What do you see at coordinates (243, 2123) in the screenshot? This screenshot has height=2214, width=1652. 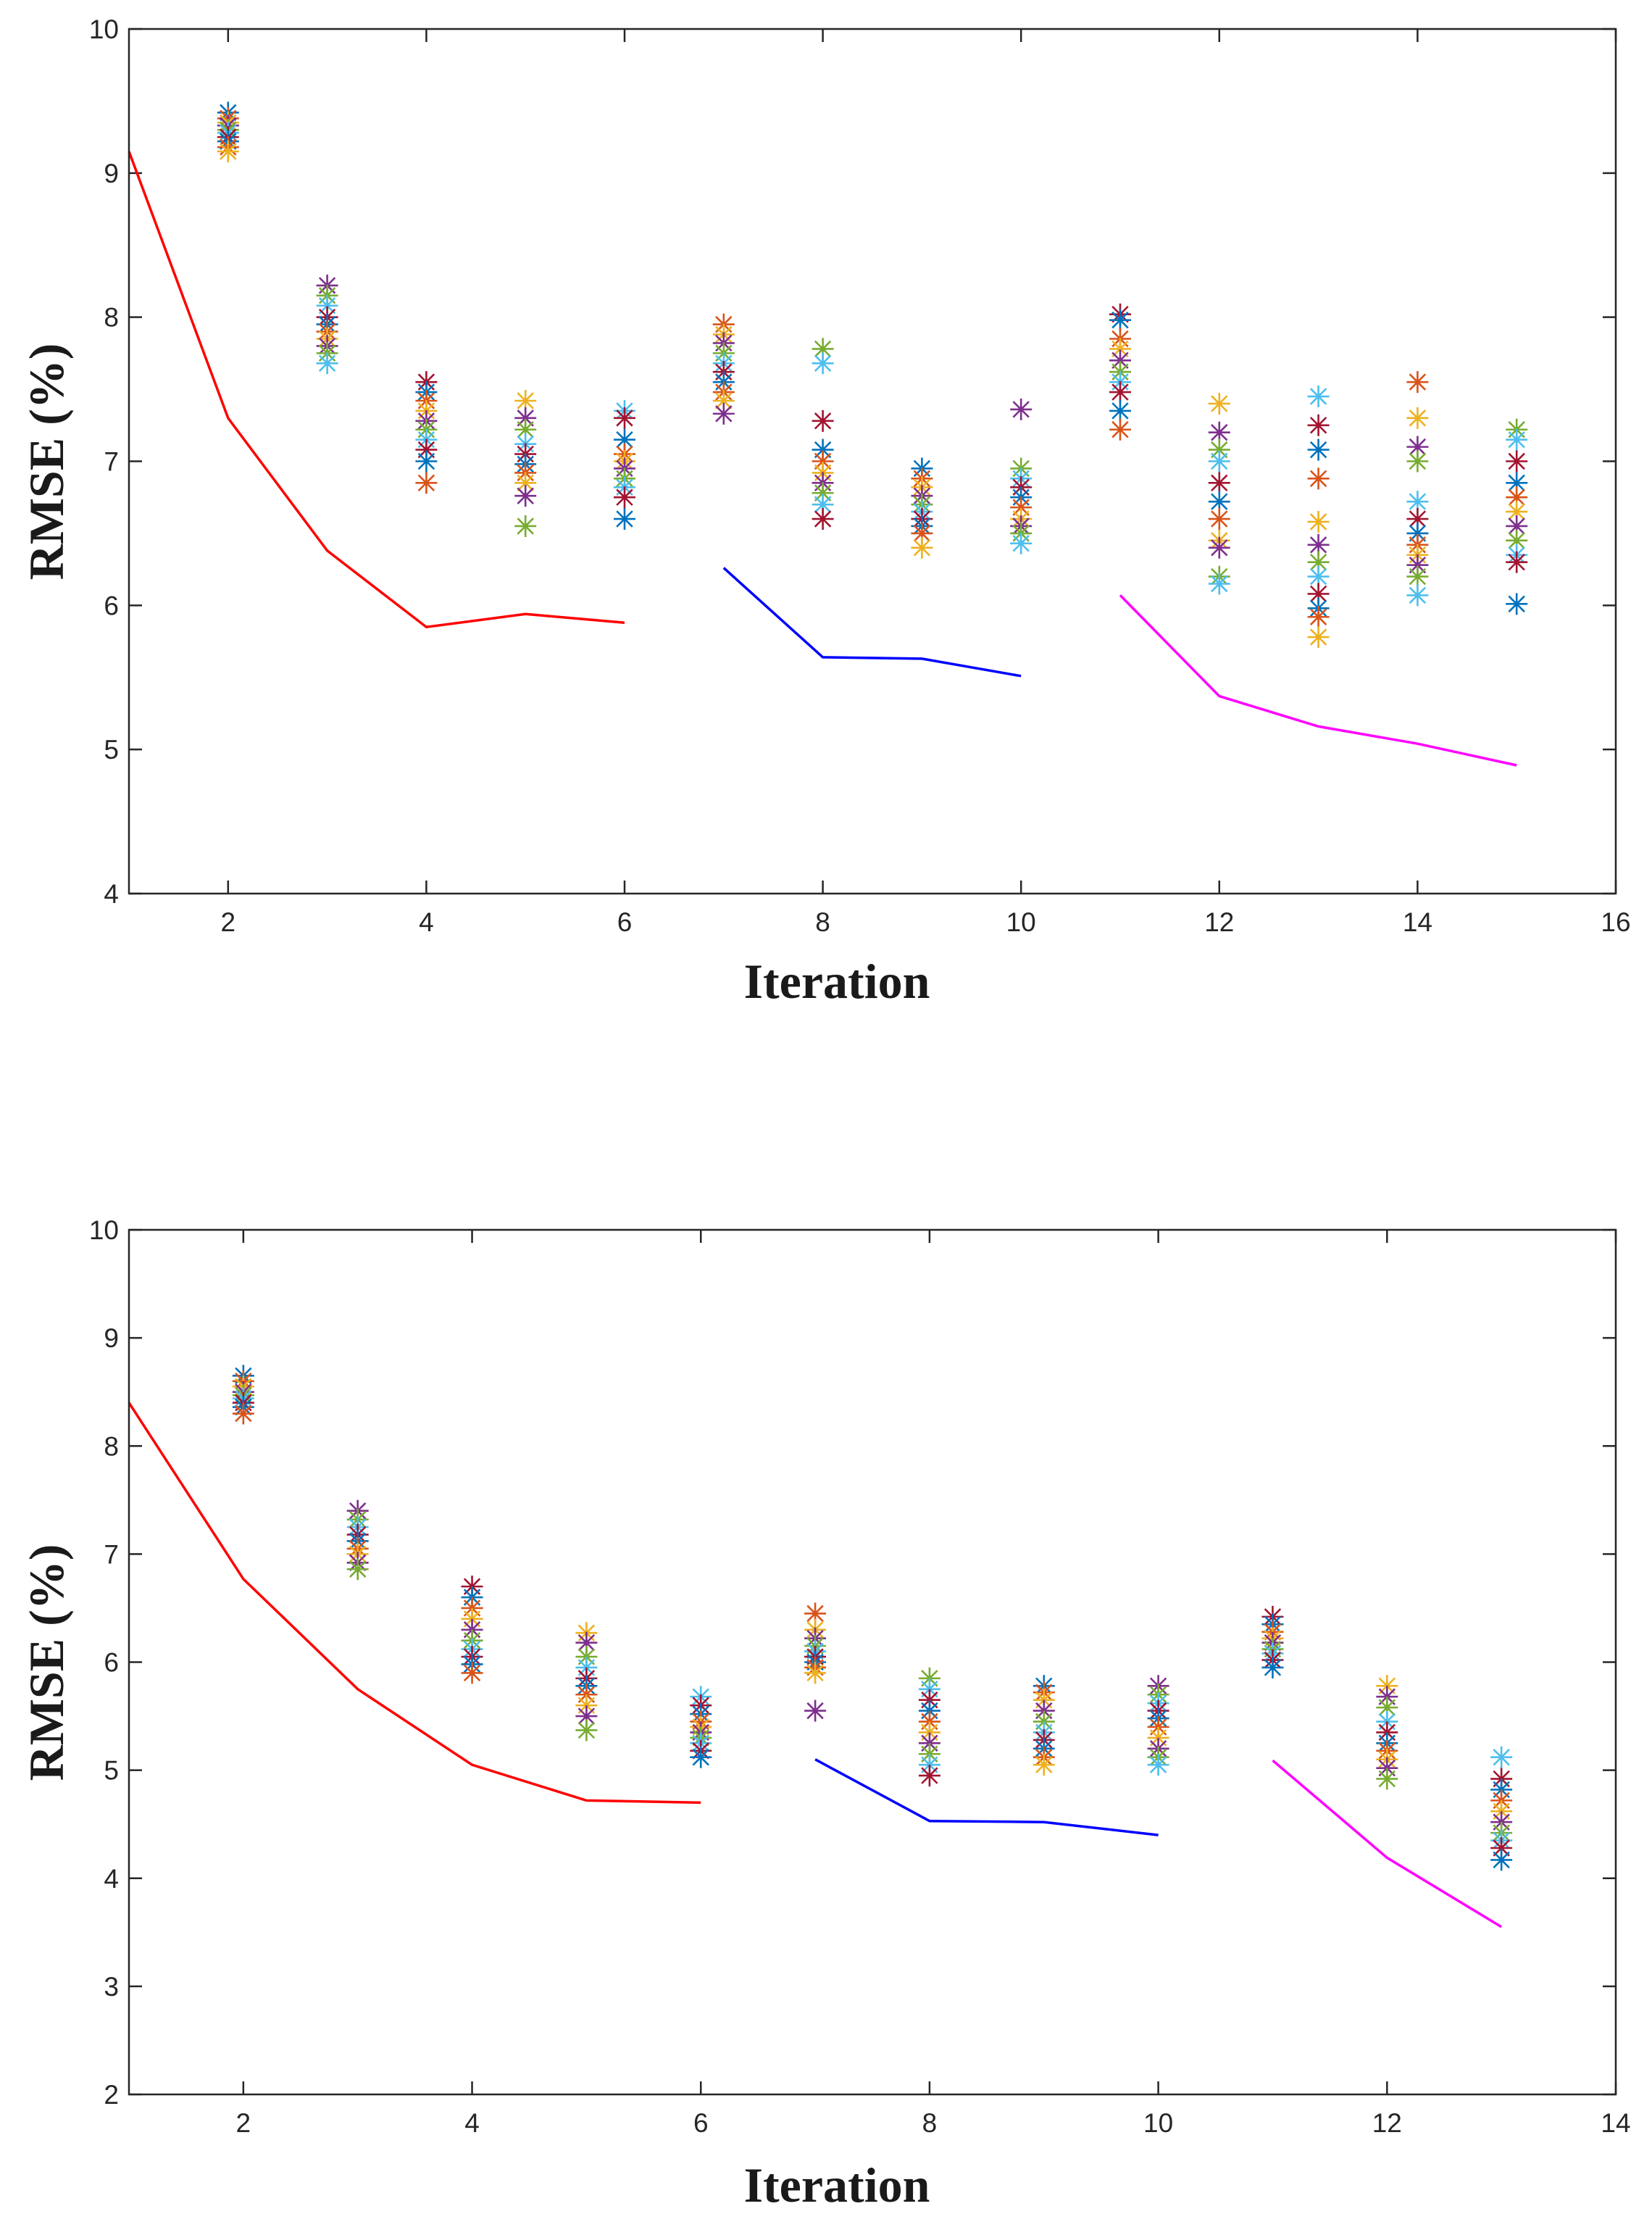 I see `bottom-x-tick-label: 2` at bounding box center [243, 2123].